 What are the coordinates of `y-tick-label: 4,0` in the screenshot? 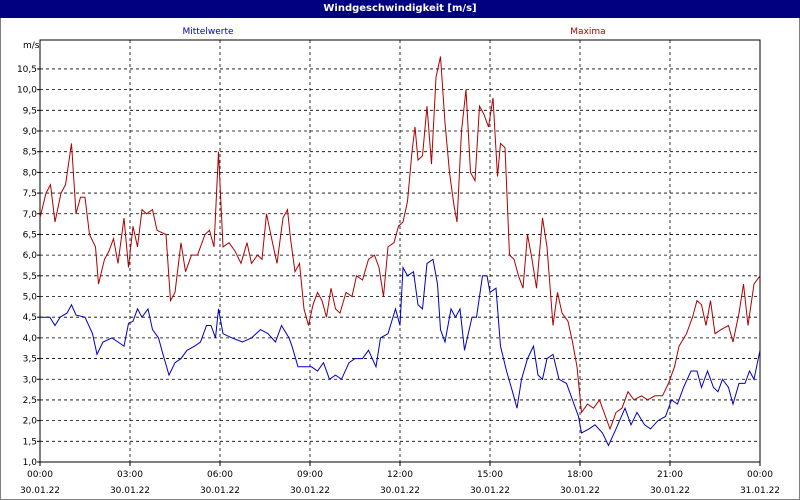 It's located at (30, 339).